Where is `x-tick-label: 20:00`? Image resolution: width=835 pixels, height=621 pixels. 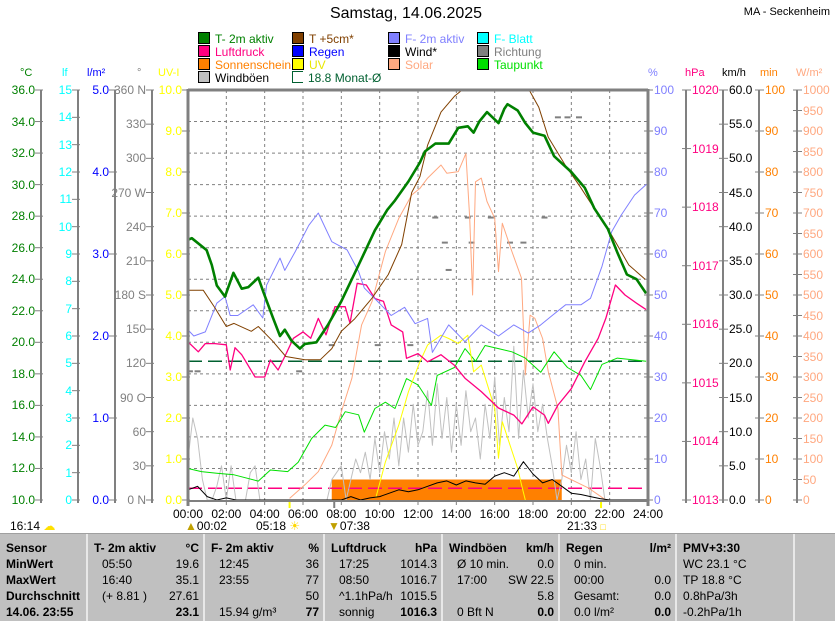 x-tick-label: 20:00 is located at coordinates (571, 514).